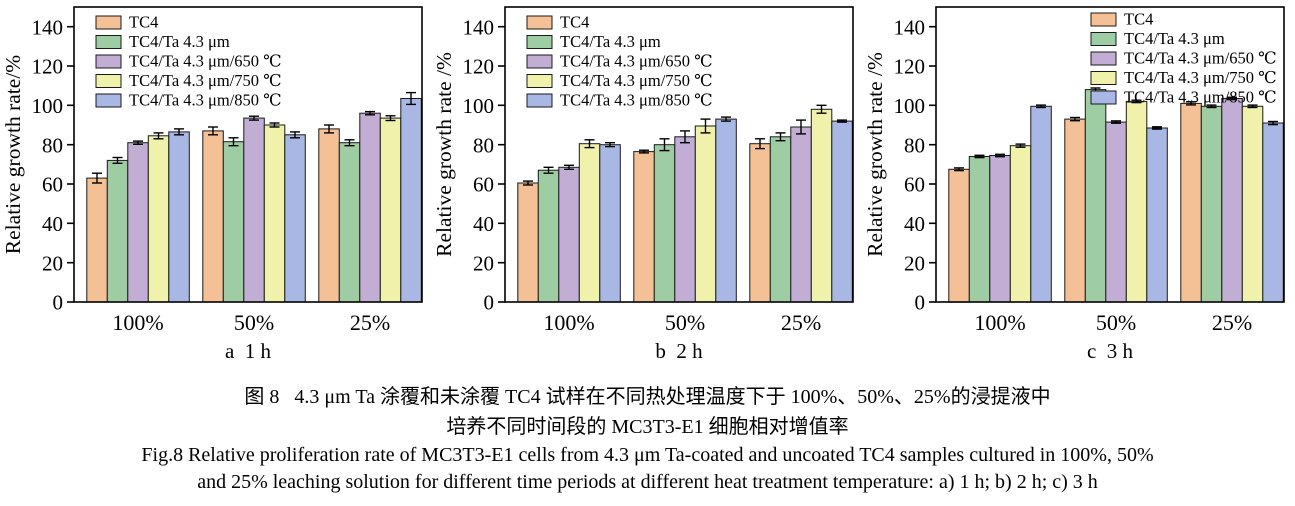  Describe the element at coordinates (248, 351) in the screenshot. I see `subplot-label: a 1 h` at that location.